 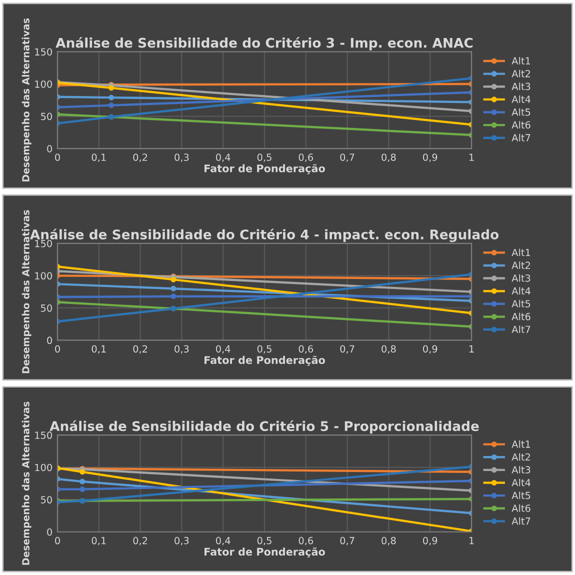 What do you see at coordinates (264, 43) in the screenshot?
I see `chart-title: Análise de Sensibilidade do Critério 3 - Imp. econ. ANAC` at bounding box center [264, 43].